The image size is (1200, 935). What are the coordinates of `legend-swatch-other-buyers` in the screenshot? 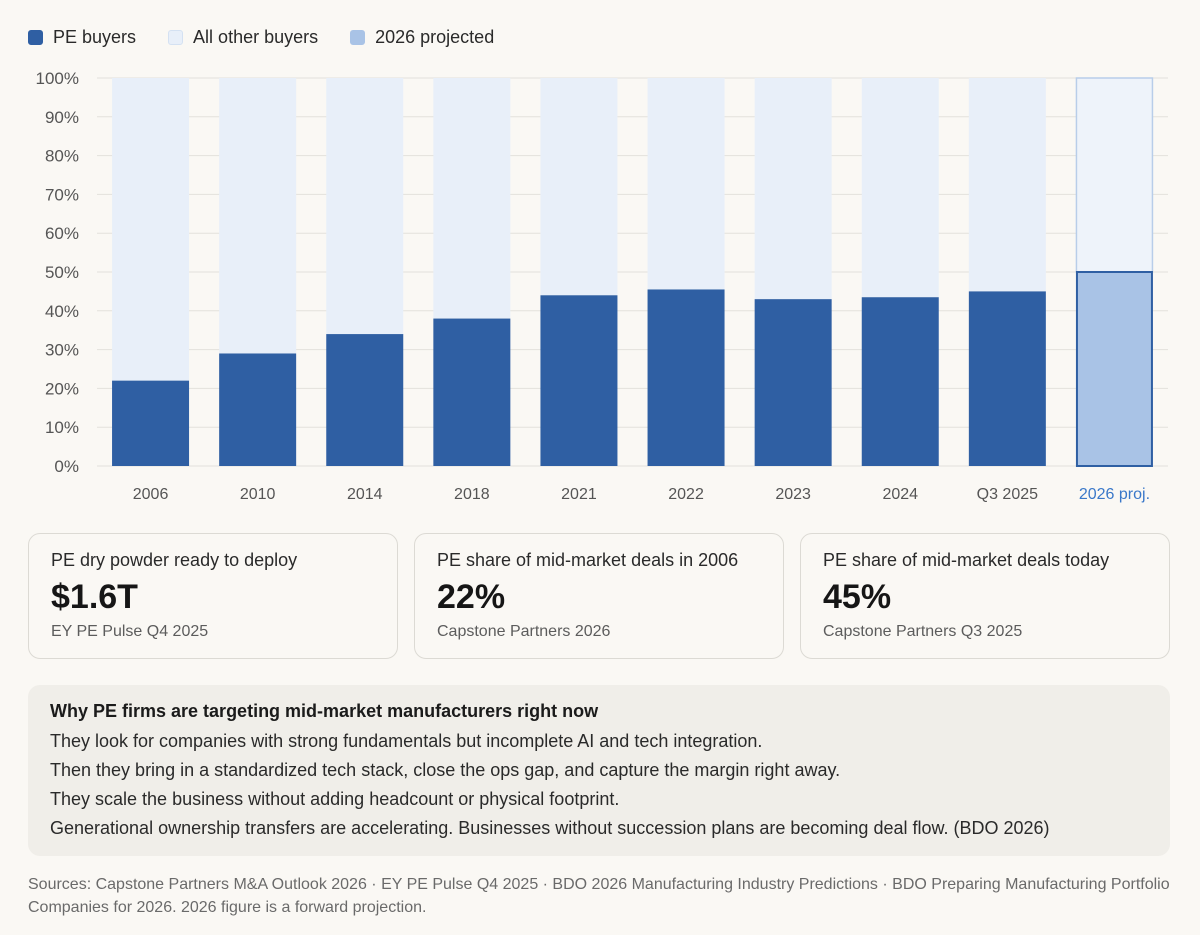 It's located at (176, 37).